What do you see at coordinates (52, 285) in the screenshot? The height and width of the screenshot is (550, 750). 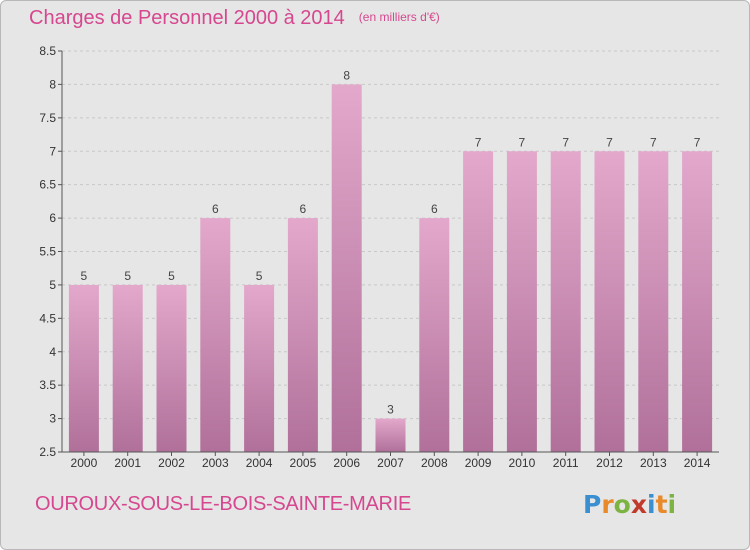 I see `y-tick-label: 5` at bounding box center [52, 285].